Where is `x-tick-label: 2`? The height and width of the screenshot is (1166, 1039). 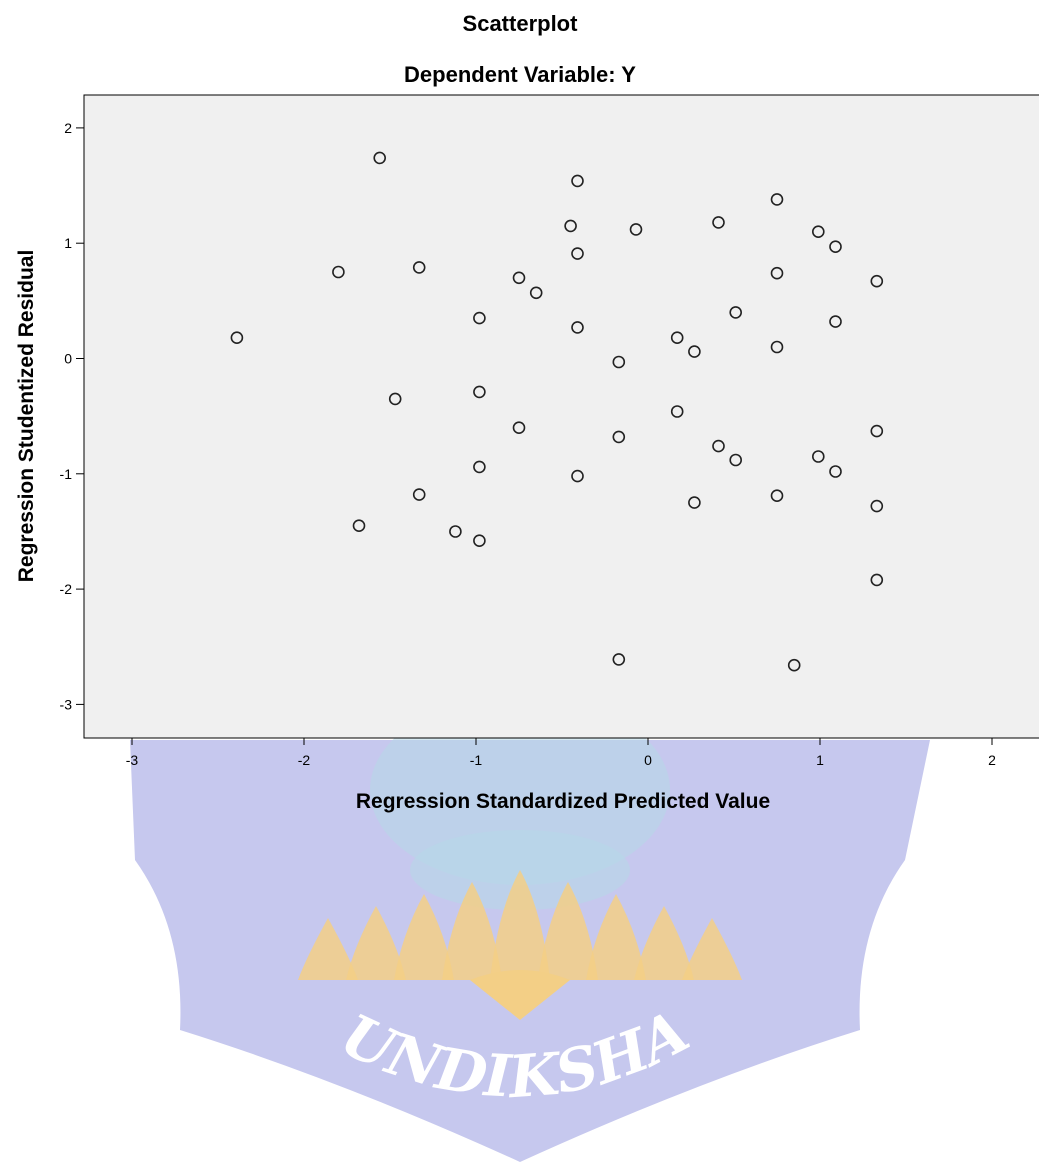 x-tick-label: 2 is located at coordinates (992, 760).